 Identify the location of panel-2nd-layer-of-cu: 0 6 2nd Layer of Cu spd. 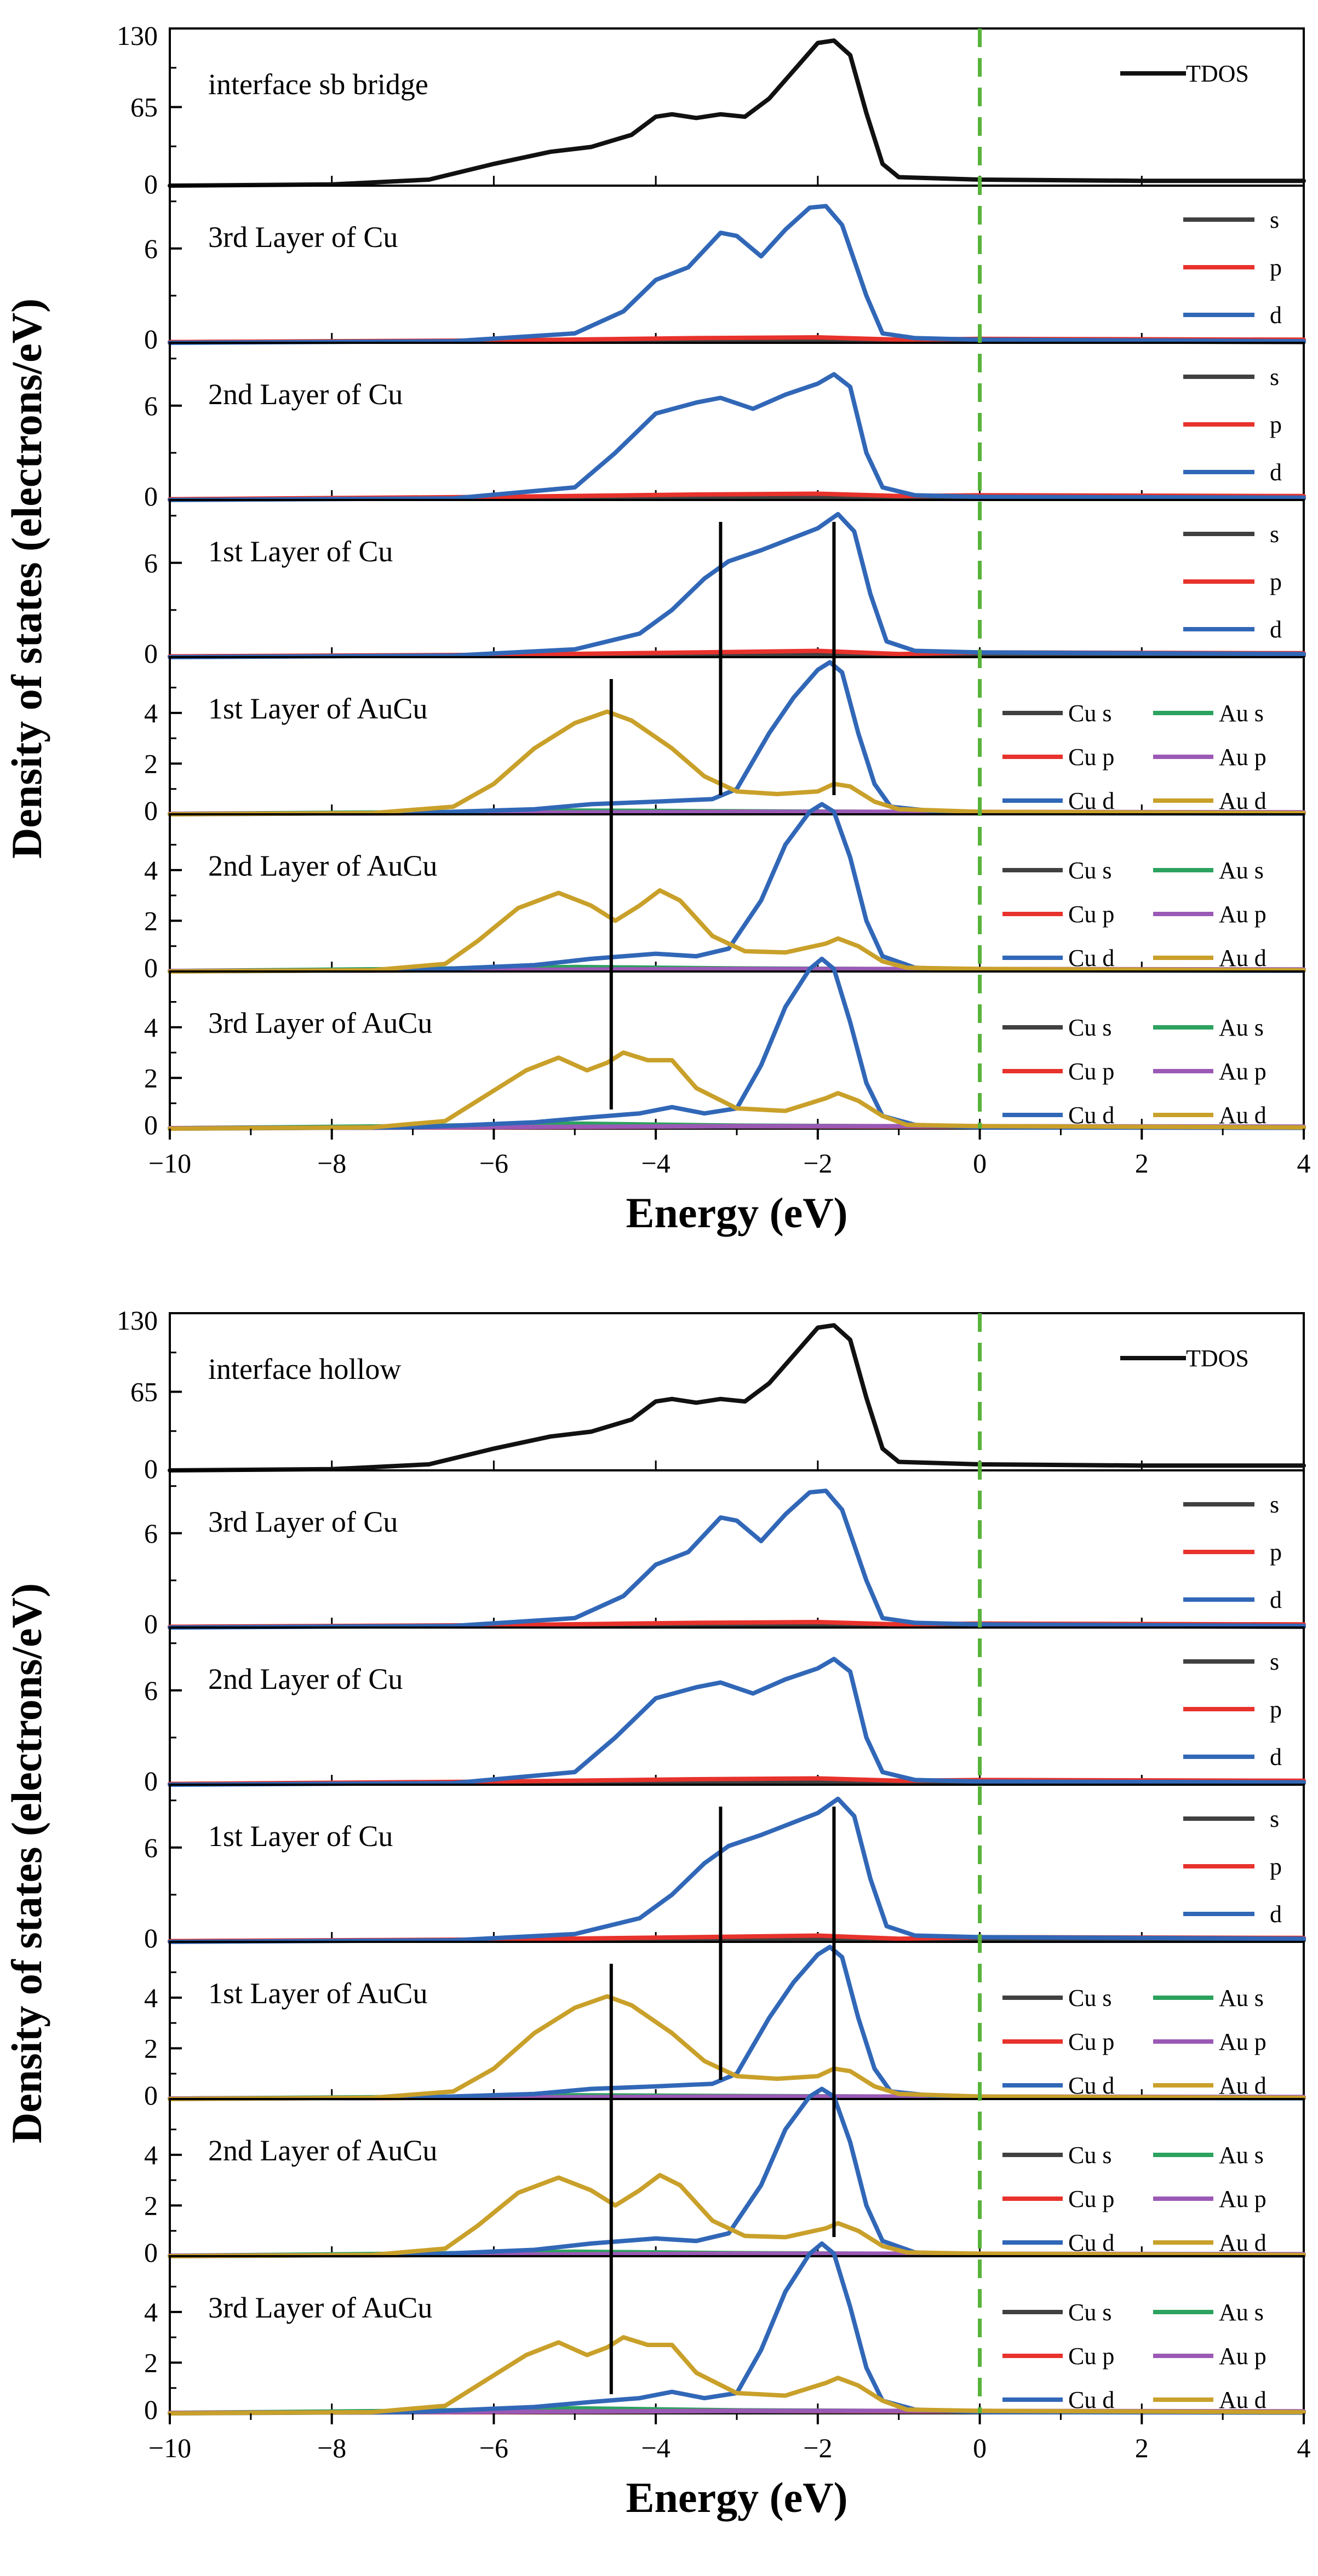
(725, 427).